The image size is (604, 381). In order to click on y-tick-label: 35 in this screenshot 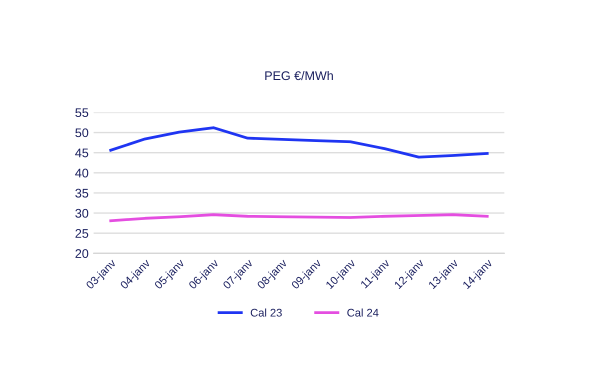, I will do `click(81, 193)`.